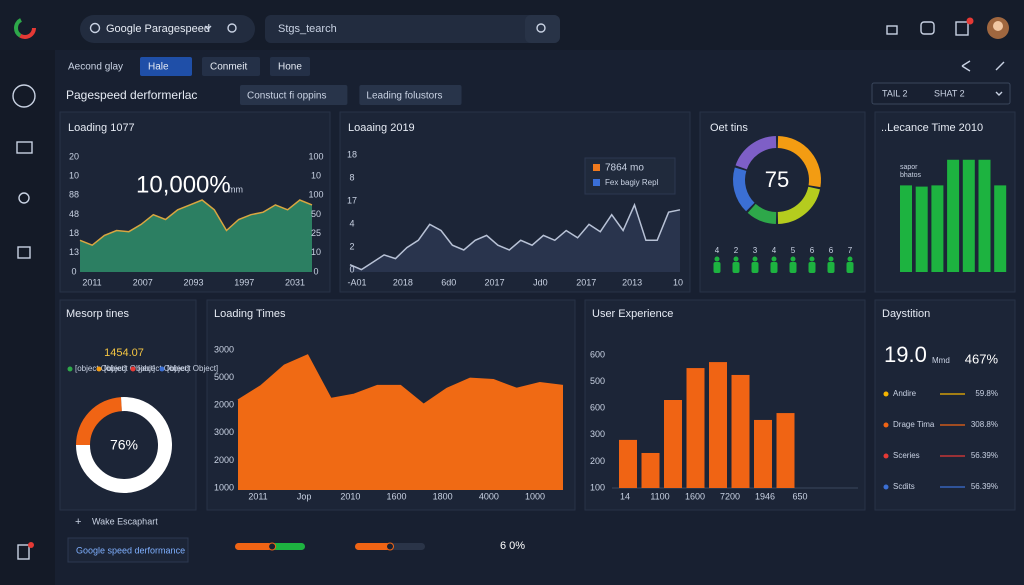 The width and height of the screenshot is (1024, 585). Describe the element at coordinates (23, 552) in the screenshot. I see `device-icon` at that location.